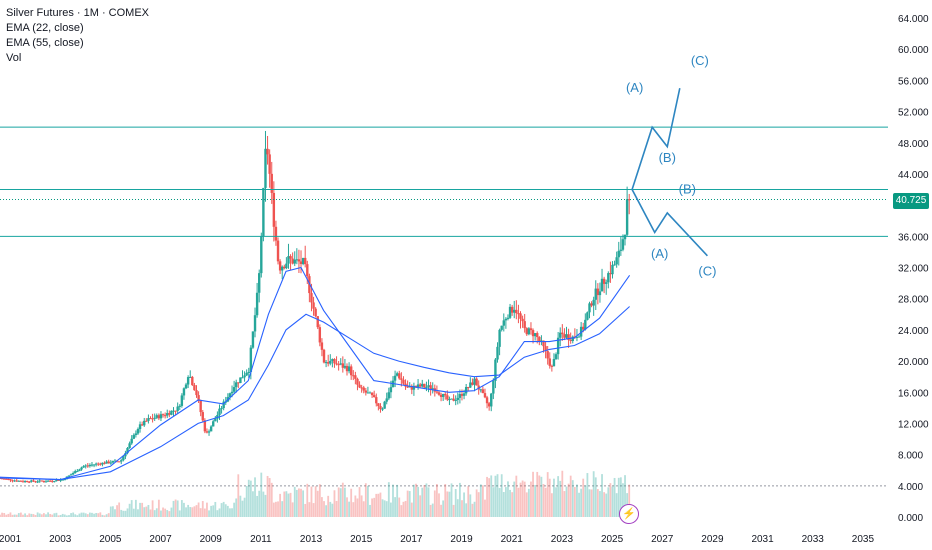 This screenshot has height=550, width=932. I want to click on flash-icon: ⚡, so click(629, 514).